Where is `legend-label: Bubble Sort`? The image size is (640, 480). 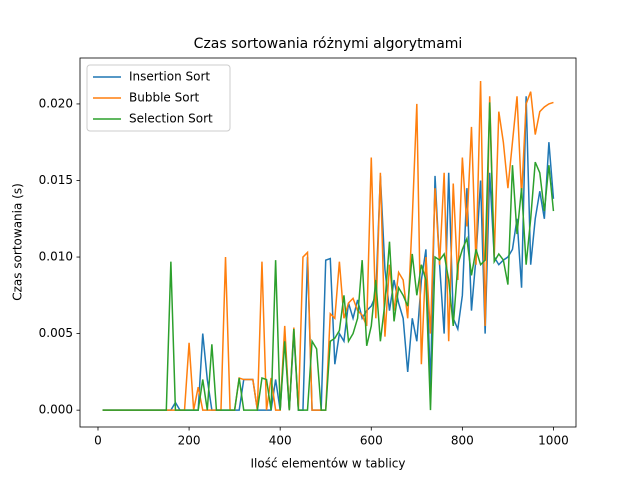 legend-label: Bubble Sort is located at coordinates (164, 98).